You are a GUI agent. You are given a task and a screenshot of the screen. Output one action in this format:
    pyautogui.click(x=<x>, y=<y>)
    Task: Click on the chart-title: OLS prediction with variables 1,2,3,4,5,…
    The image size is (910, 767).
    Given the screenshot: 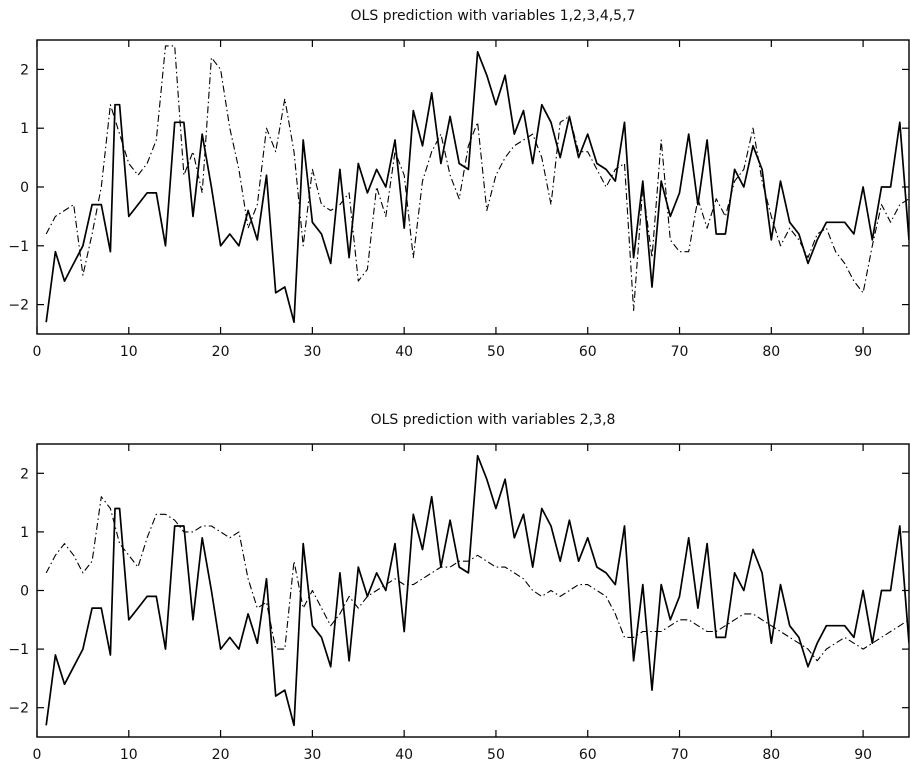 What is the action you would take?
    pyautogui.click(x=493, y=16)
    